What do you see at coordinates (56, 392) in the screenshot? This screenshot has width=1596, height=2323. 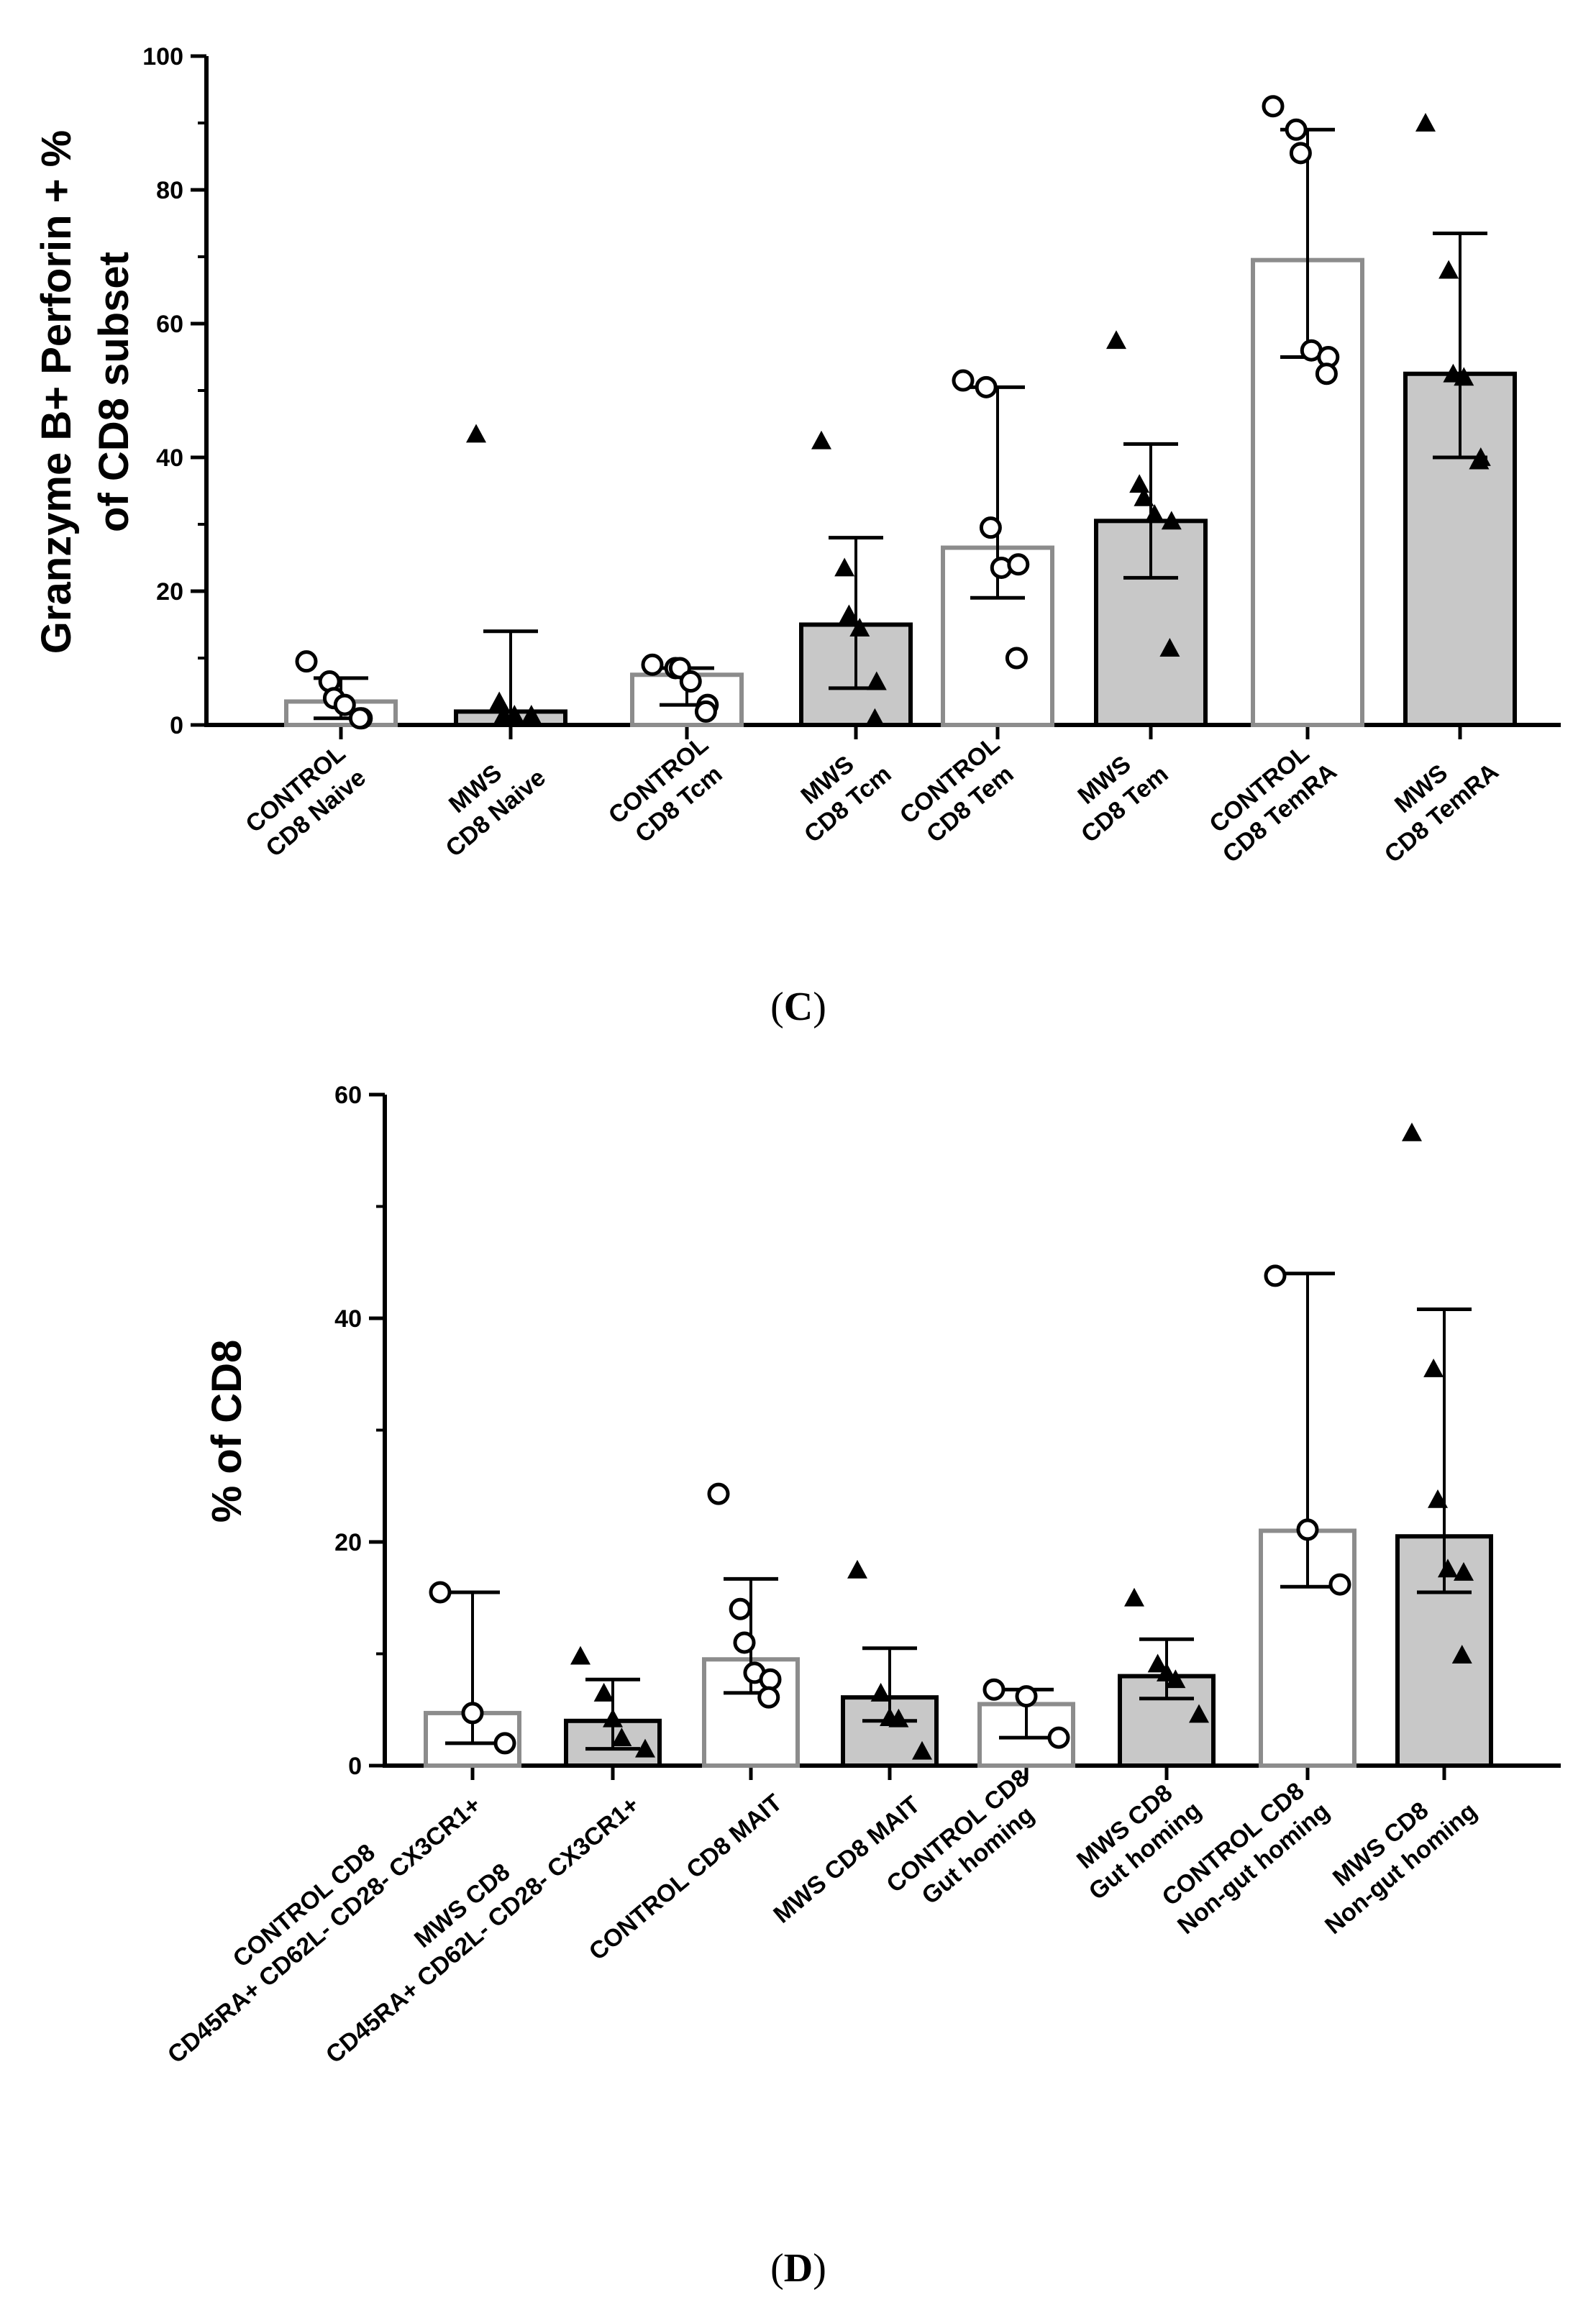 I see `c-y-axis-title-line-1: Granzyme B+ Perforin + %` at bounding box center [56, 392].